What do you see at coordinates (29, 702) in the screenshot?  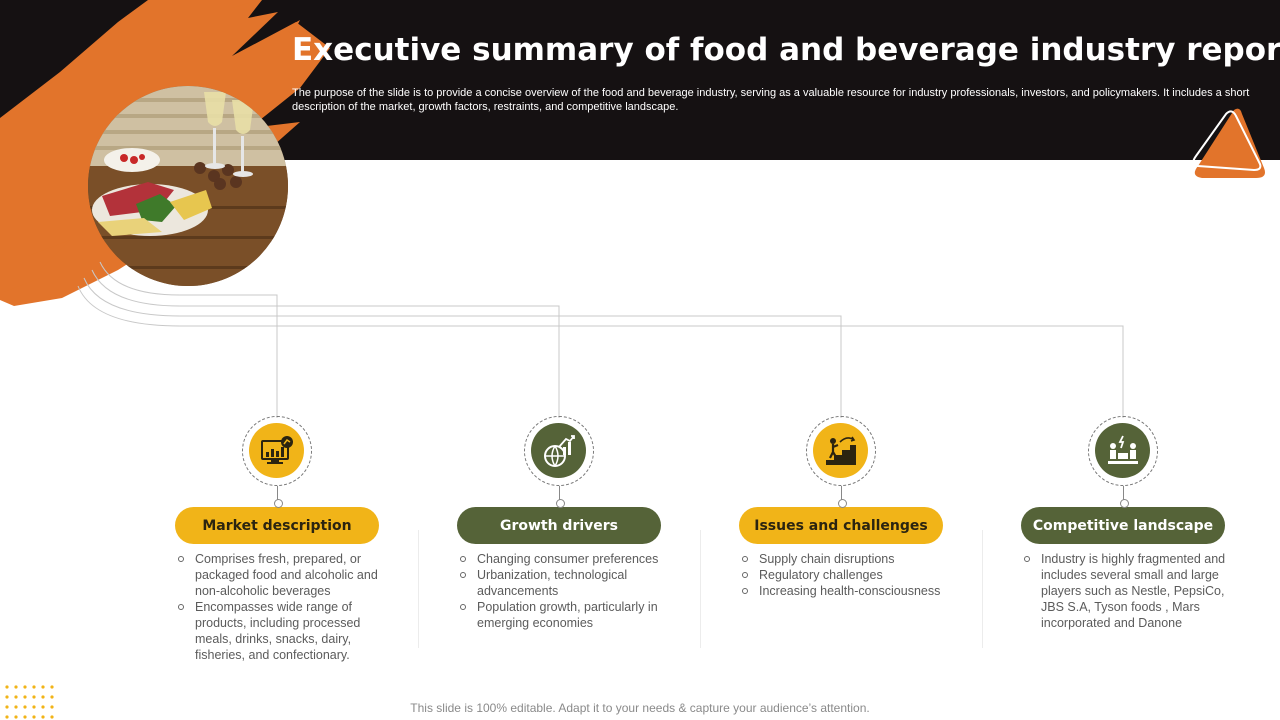 I see `dot-grid-decoration` at bounding box center [29, 702].